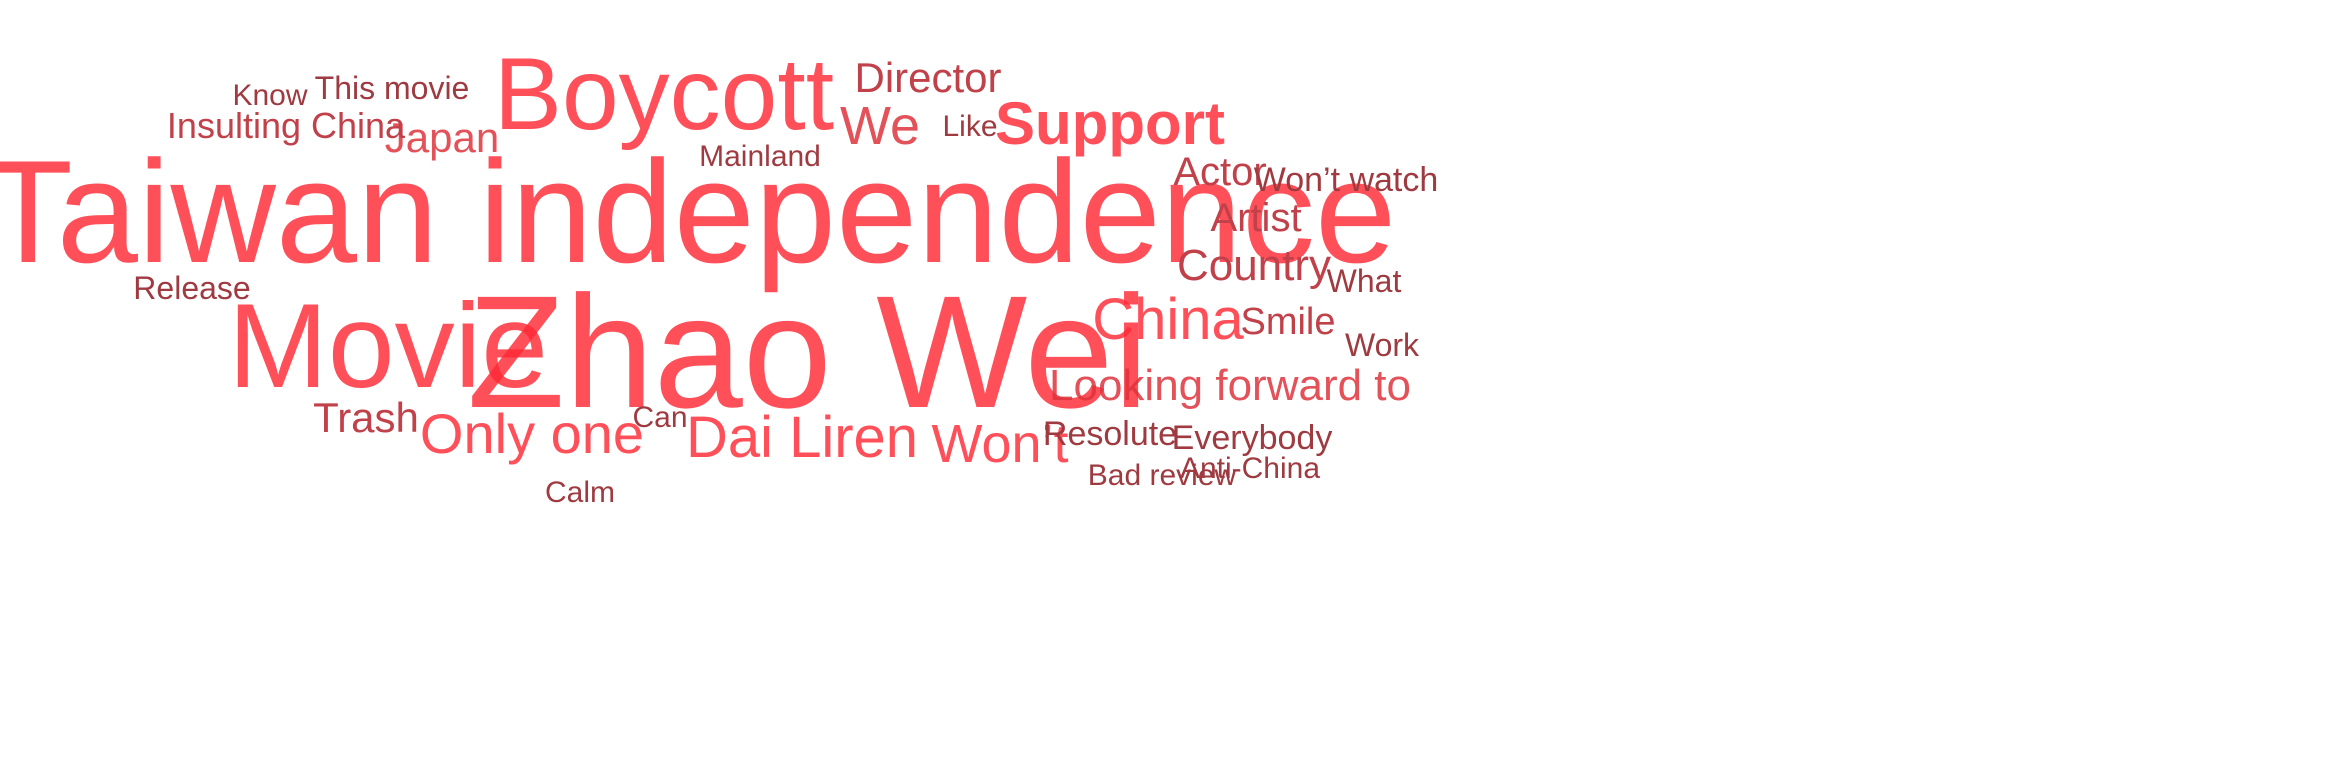 This screenshot has height=776, width=2336. What do you see at coordinates (1256, 218) in the screenshot?
I see `word-artist: Artist` at bounding box center [1256, 218].